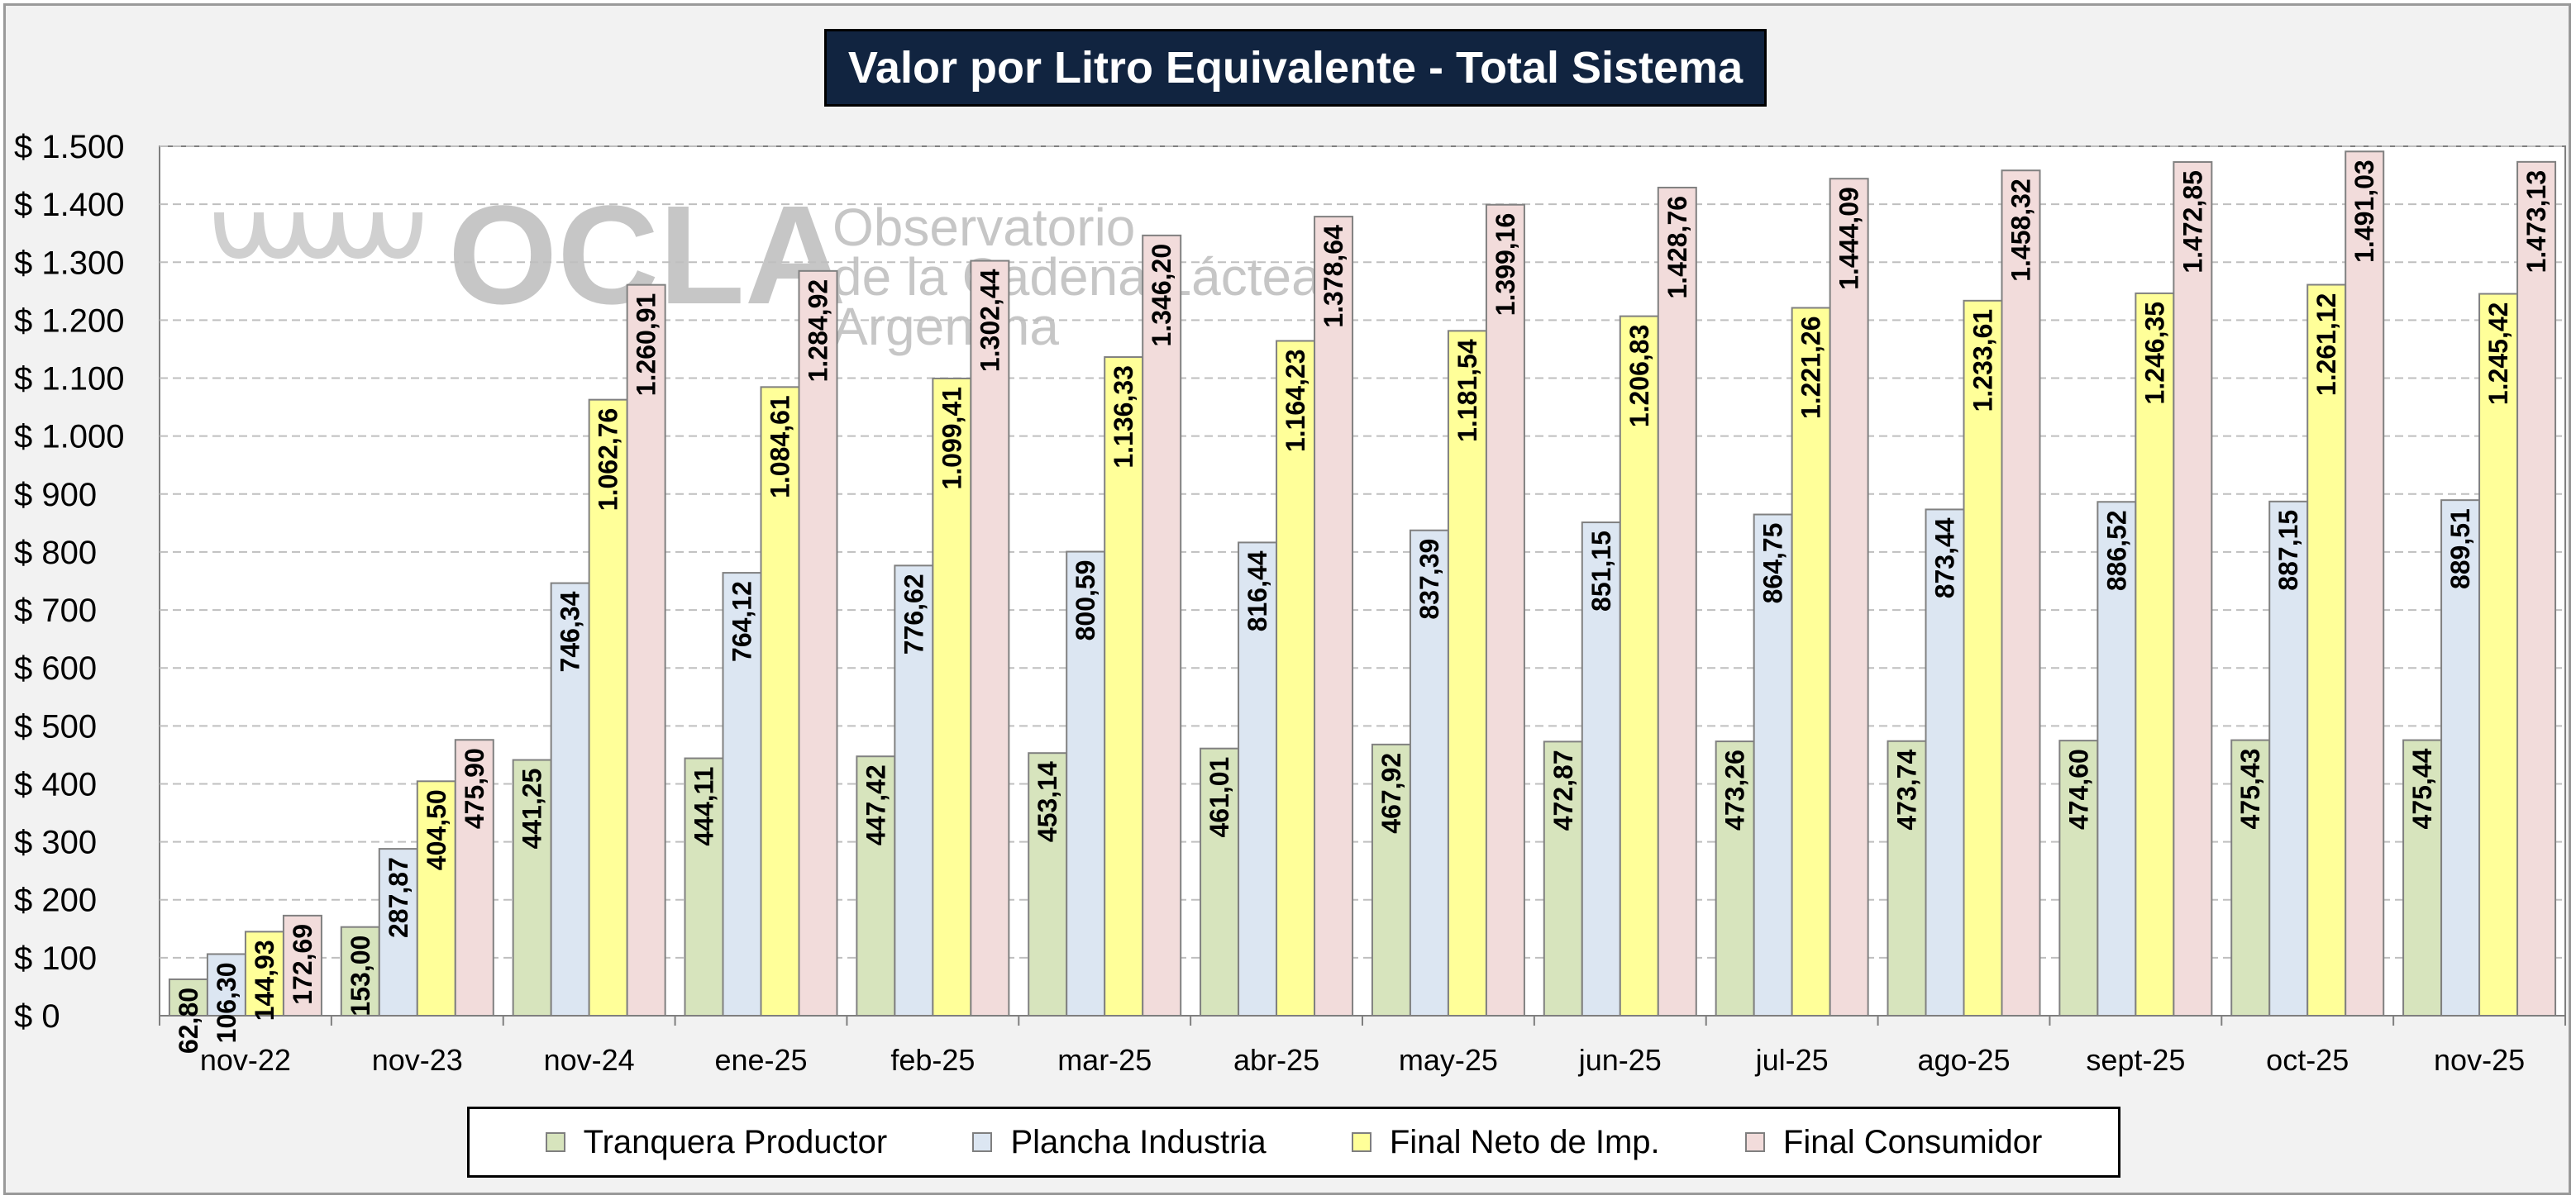 This screenshot has width=2576, height=1200. What do you see at coordinates (55, 611) in the screenshot?
I see `y-tick-label: $ 700` at bounding box center [55, 611].